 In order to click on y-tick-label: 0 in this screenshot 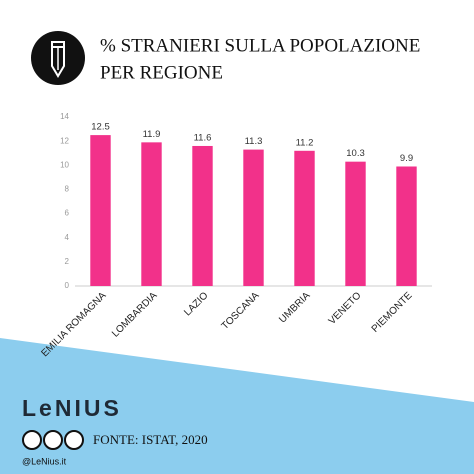, I will do `click(67, 285)`.